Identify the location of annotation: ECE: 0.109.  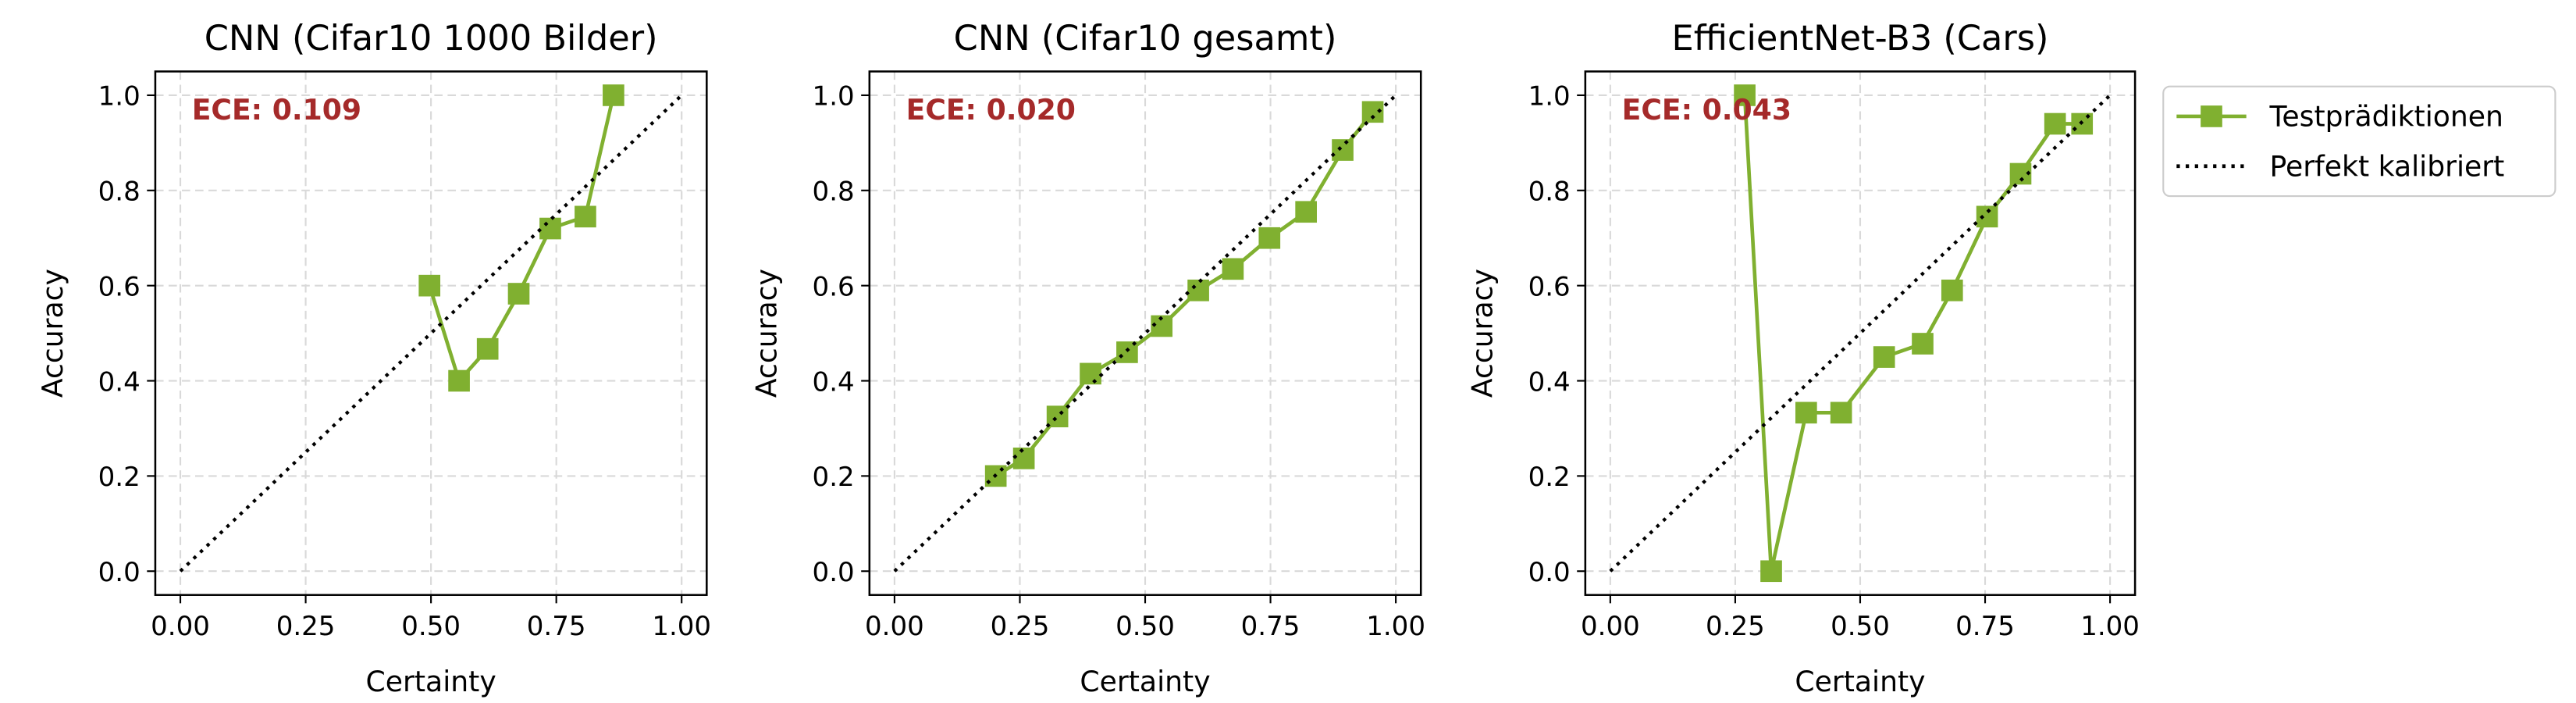
(276, 110).